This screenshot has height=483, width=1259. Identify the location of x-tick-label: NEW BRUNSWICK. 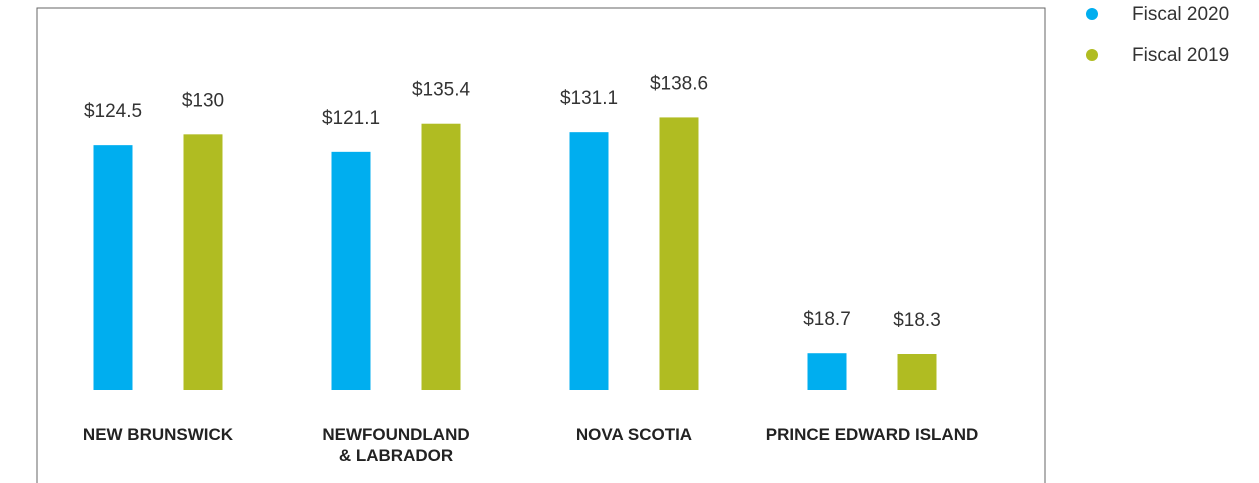
(158, 434).